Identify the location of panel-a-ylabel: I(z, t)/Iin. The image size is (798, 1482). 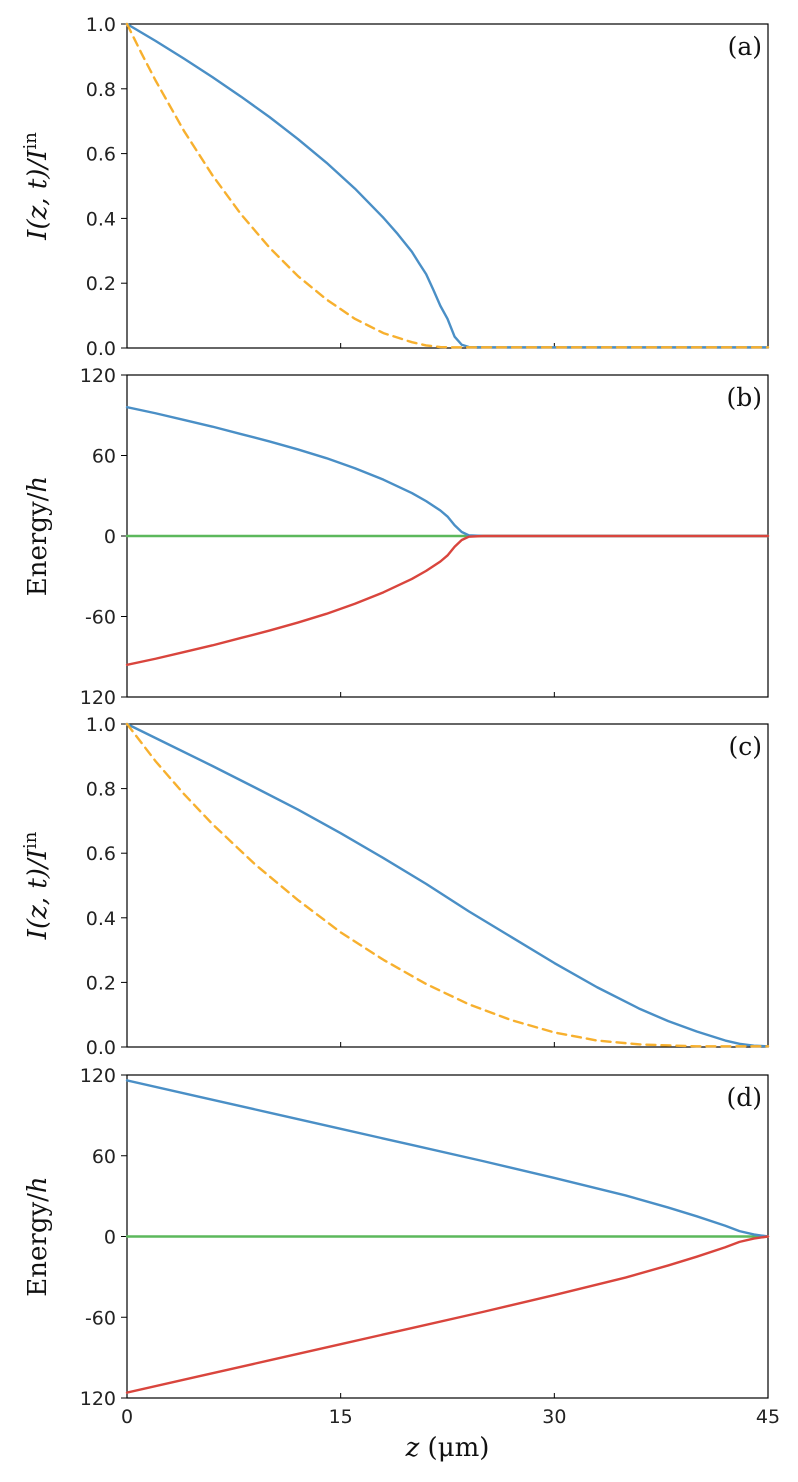
(36, 186).